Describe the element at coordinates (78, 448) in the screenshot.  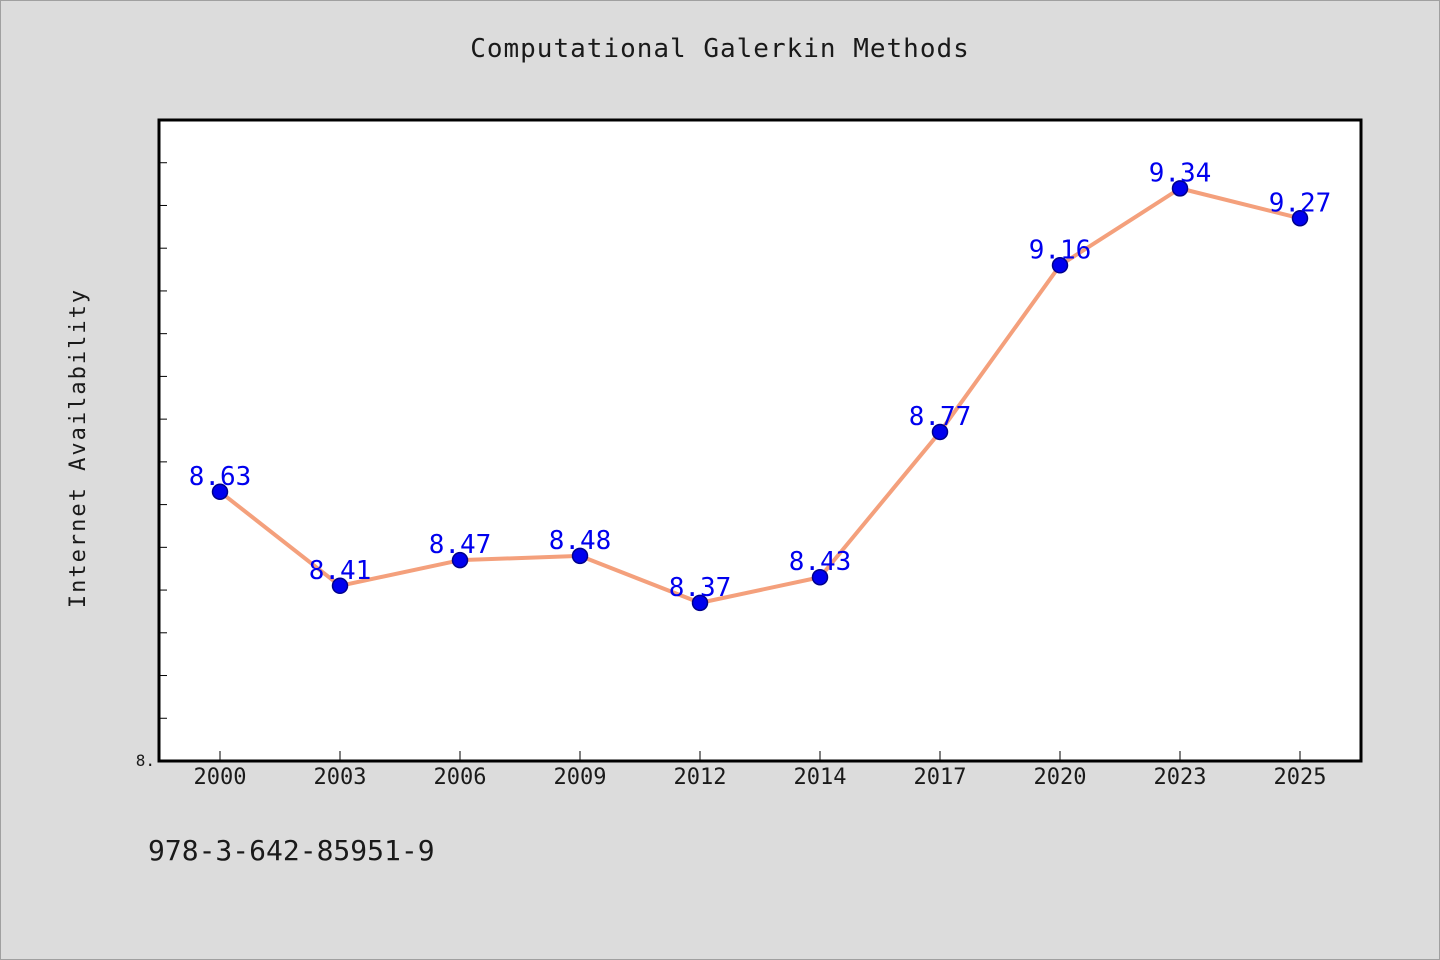
I see `y-axis-title: Internet Availability` at that location.